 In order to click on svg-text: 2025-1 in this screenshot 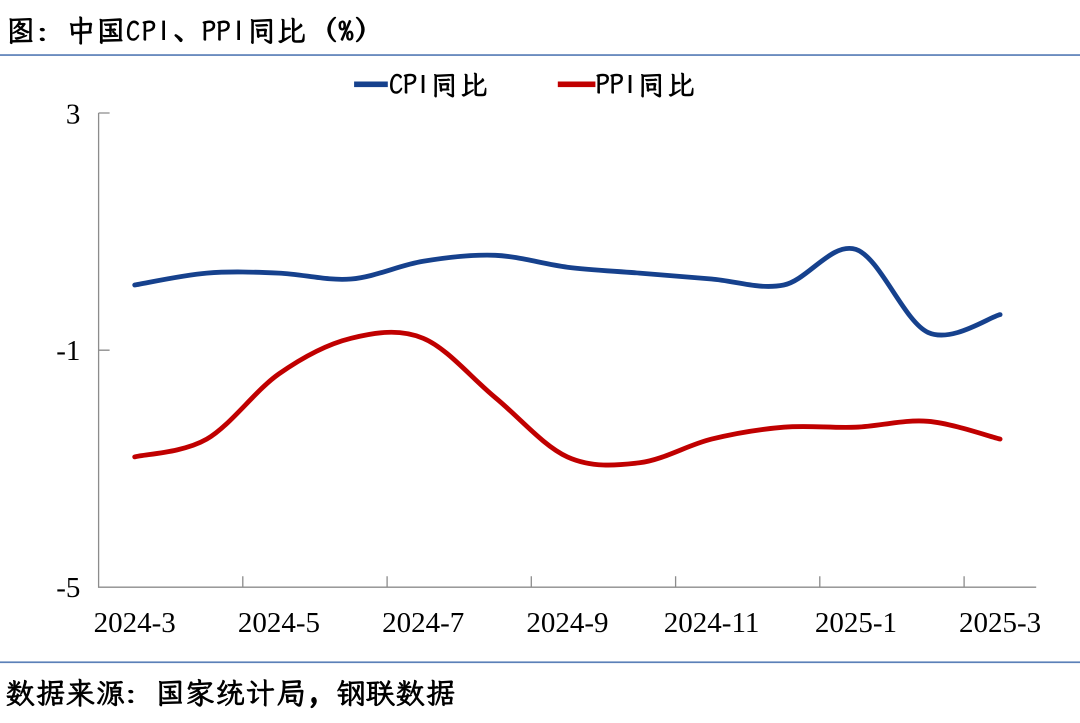, I will do `click(856, 623)`.